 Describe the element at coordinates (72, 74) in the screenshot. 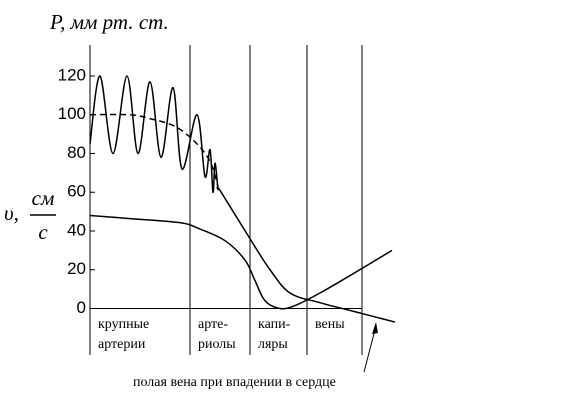

I see `y-tick-label: 120` at that location.